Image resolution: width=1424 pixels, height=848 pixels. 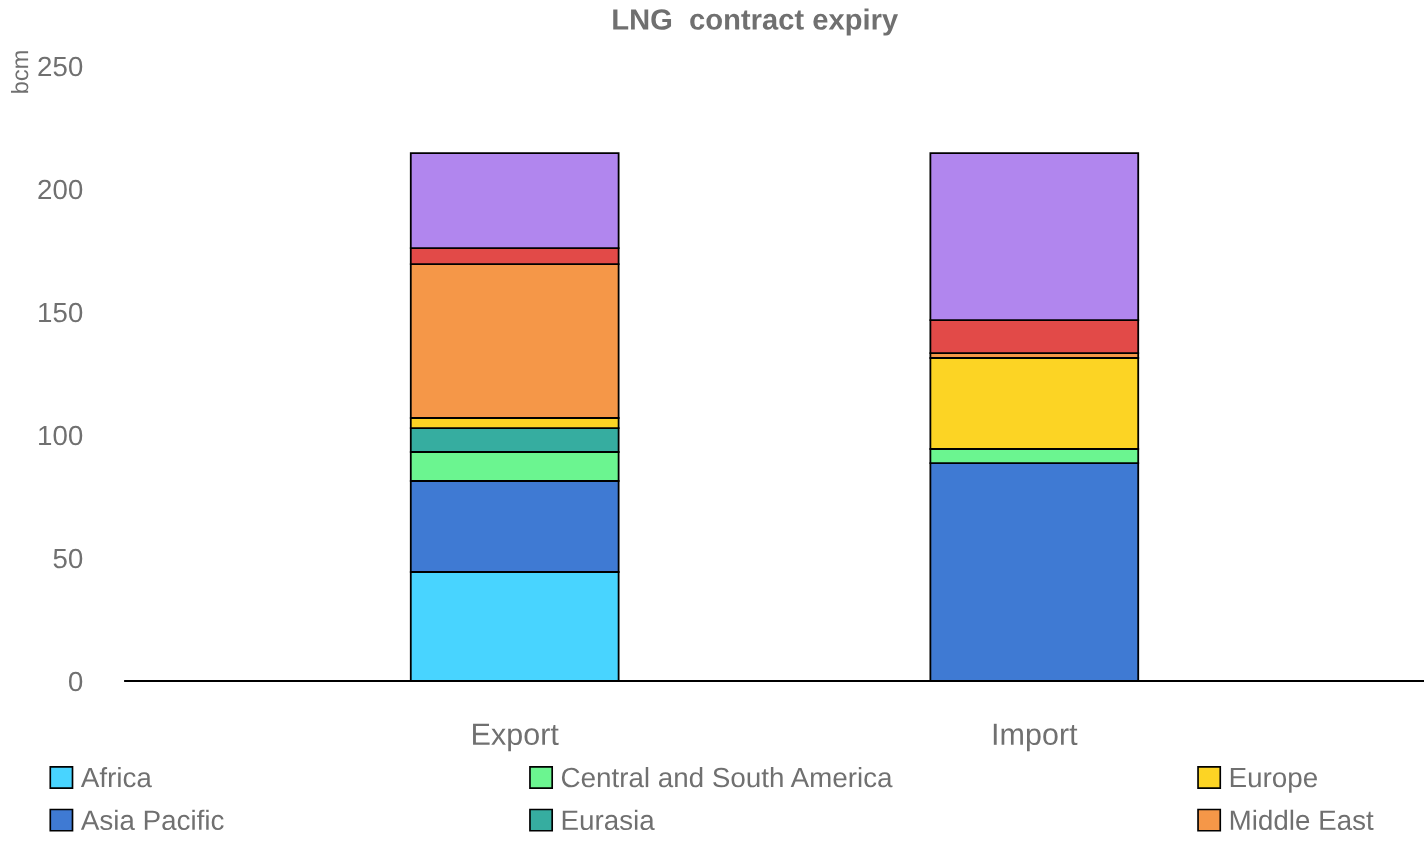 I want to click on y-axis-title: bcm, so click(x=20, y=72).